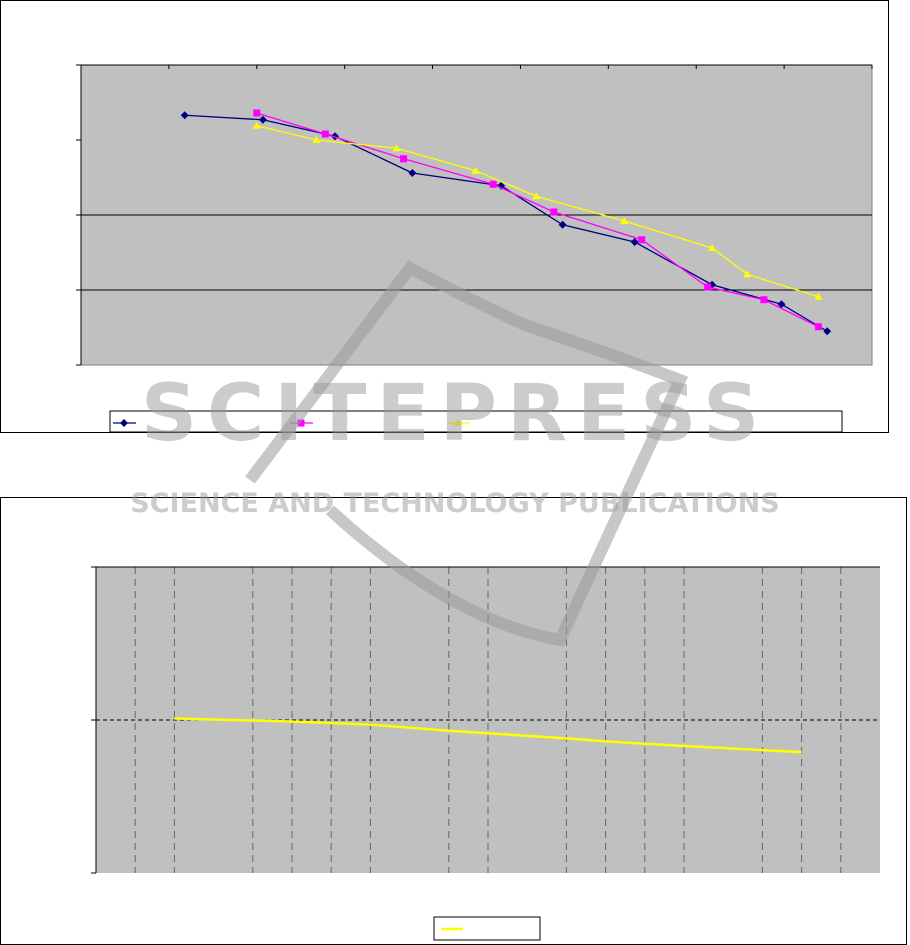  Describe the element at coordinates (487, 928) in the screenshot. I see `chart-2-legend` at that location.